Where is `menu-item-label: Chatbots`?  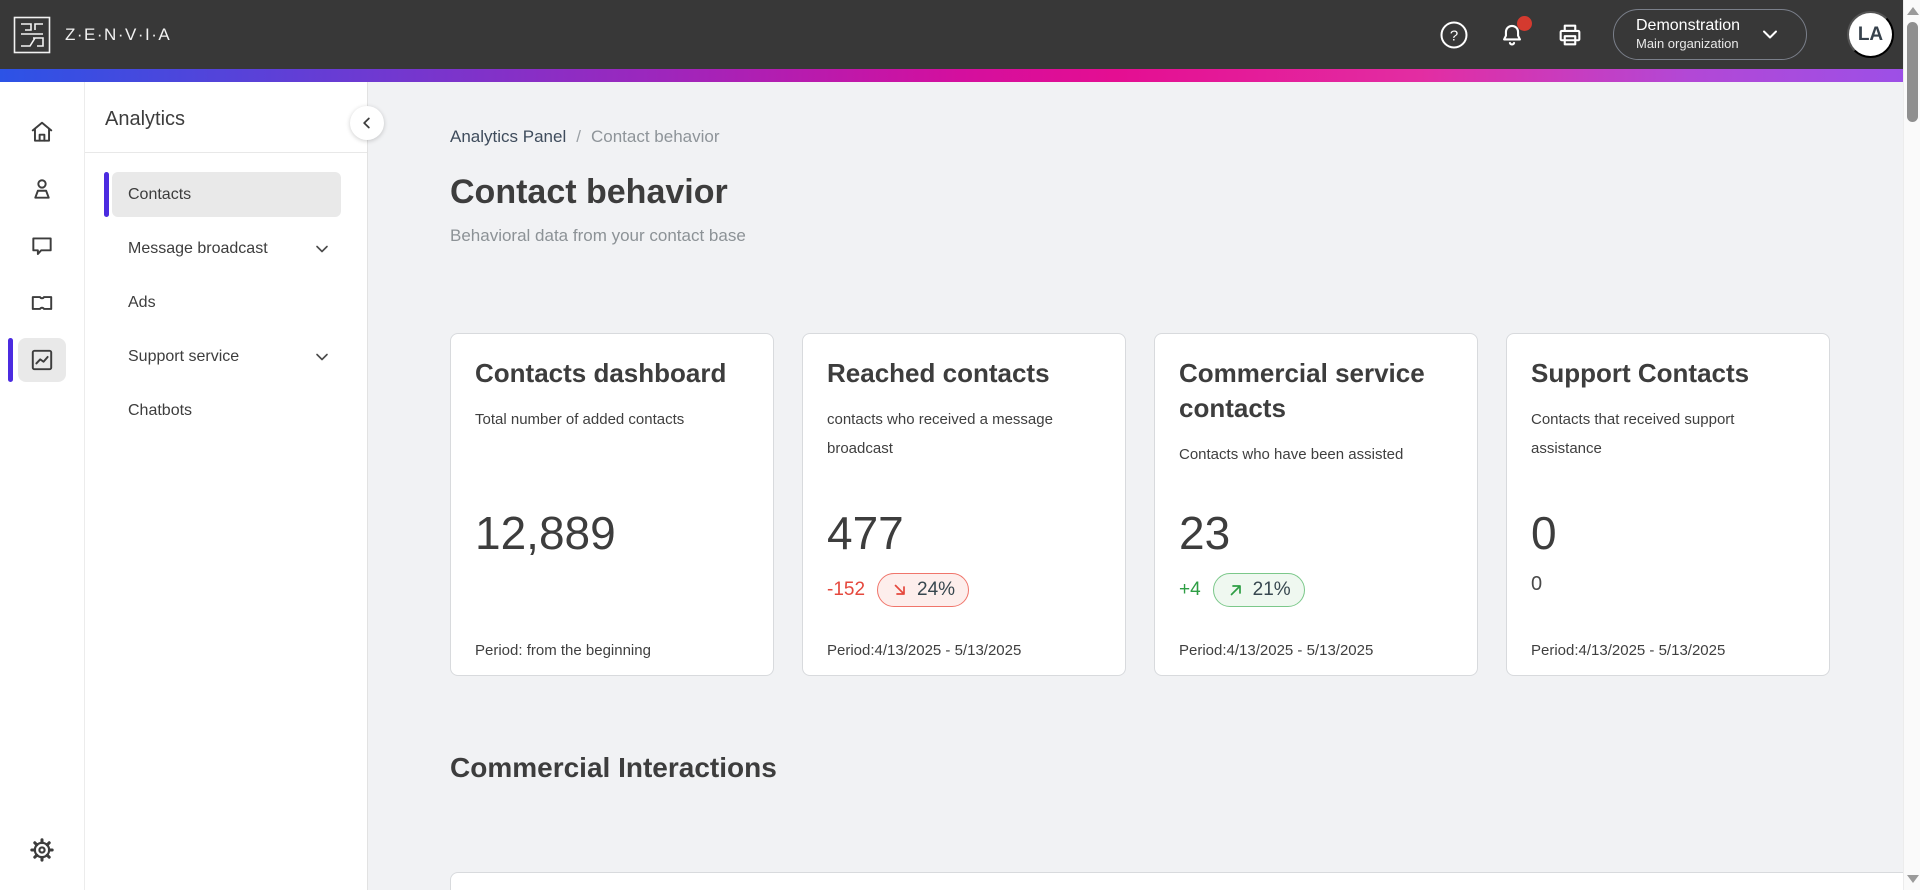
menu-item-label: Chatbots is located at coordinates (160, 410).